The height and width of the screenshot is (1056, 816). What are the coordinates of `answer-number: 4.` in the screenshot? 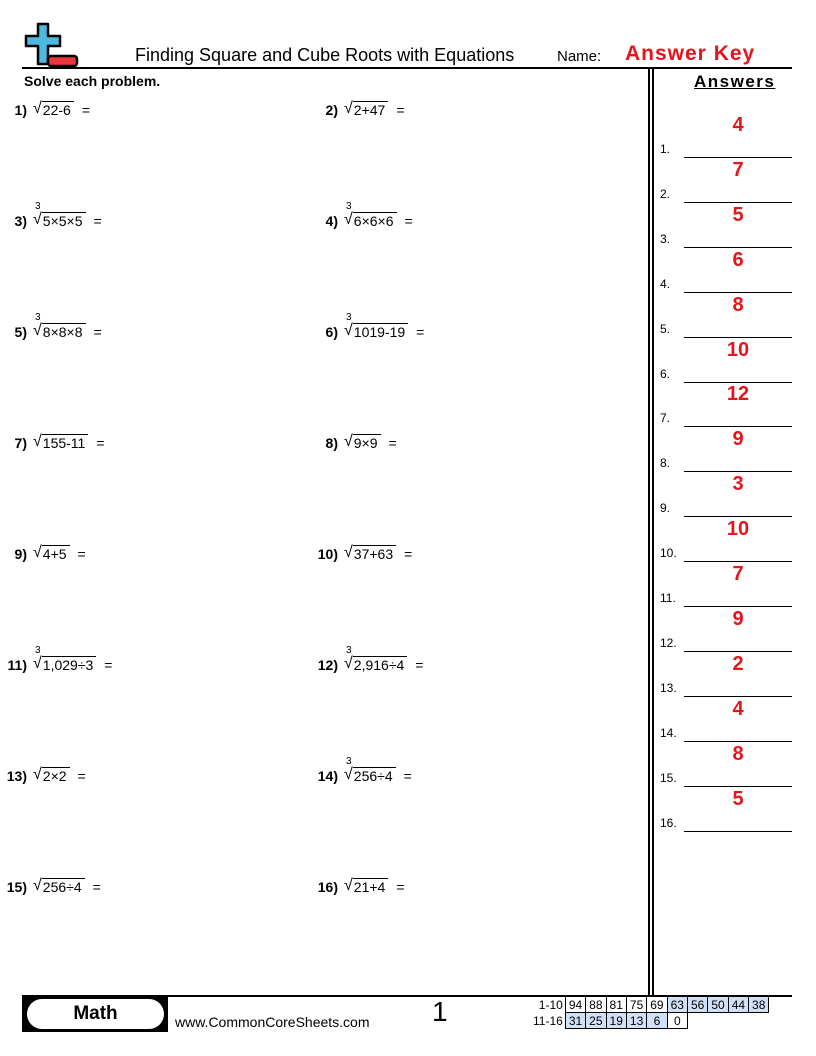 It's located at (665, 283).